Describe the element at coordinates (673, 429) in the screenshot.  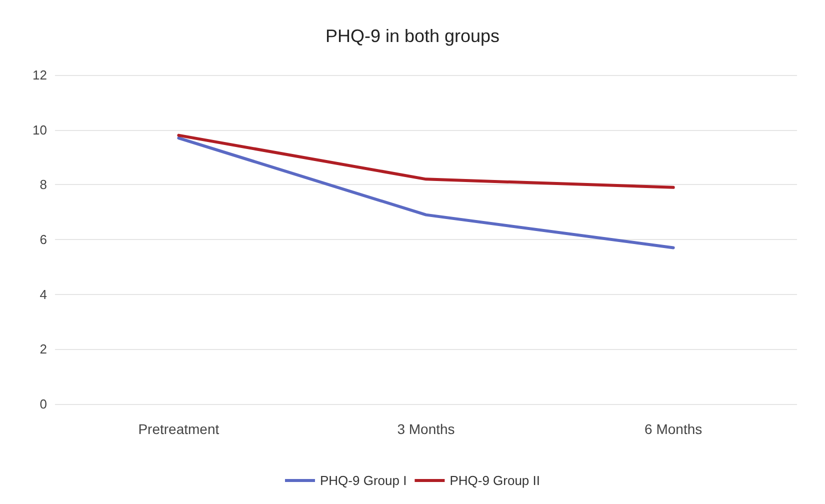
I see `x-tick-label: 6 Months` at that location.